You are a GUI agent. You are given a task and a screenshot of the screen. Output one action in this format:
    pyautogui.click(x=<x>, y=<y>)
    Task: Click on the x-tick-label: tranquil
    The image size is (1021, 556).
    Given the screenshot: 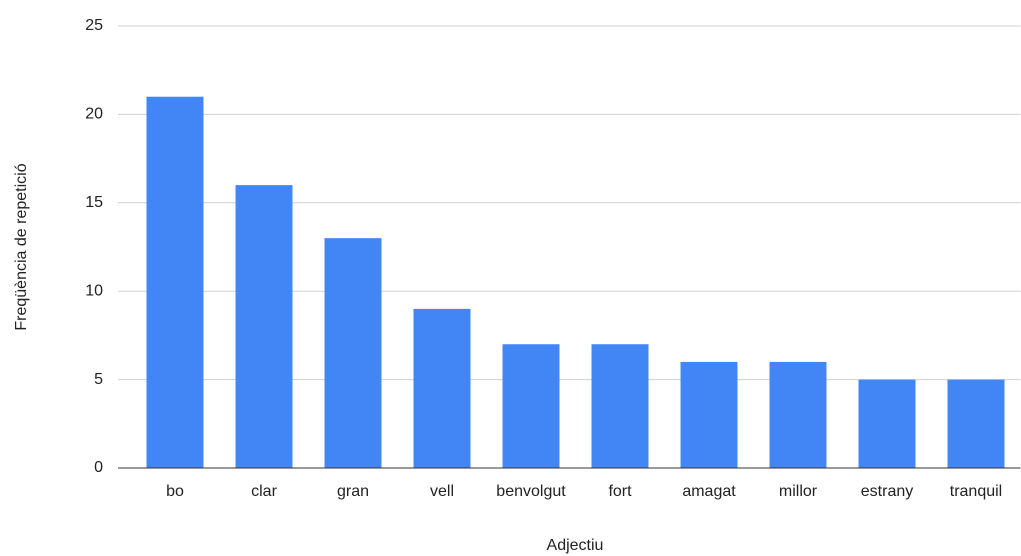 What is the action you would take?
    pyautogui.click(x=976, y=491)
    